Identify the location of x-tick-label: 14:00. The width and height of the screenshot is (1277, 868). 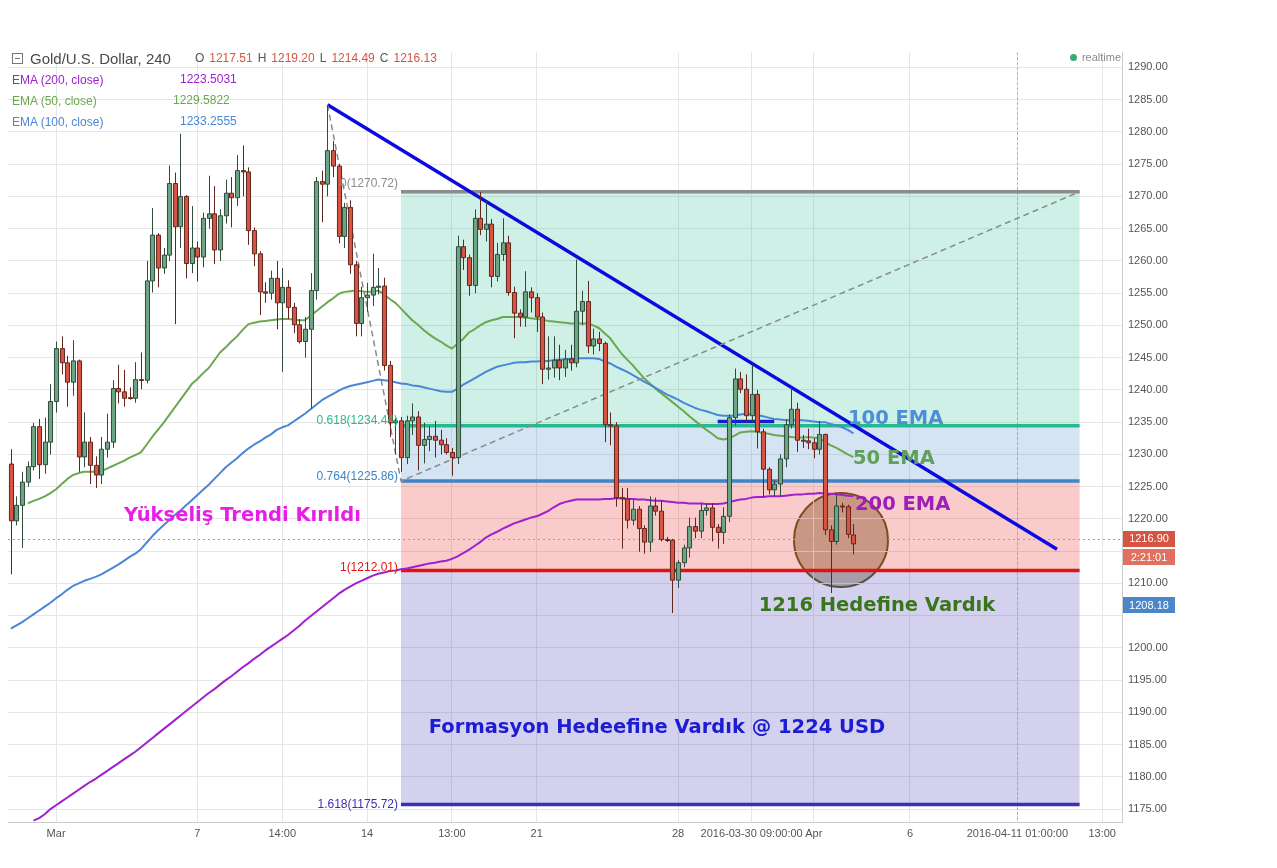
(282, 832).